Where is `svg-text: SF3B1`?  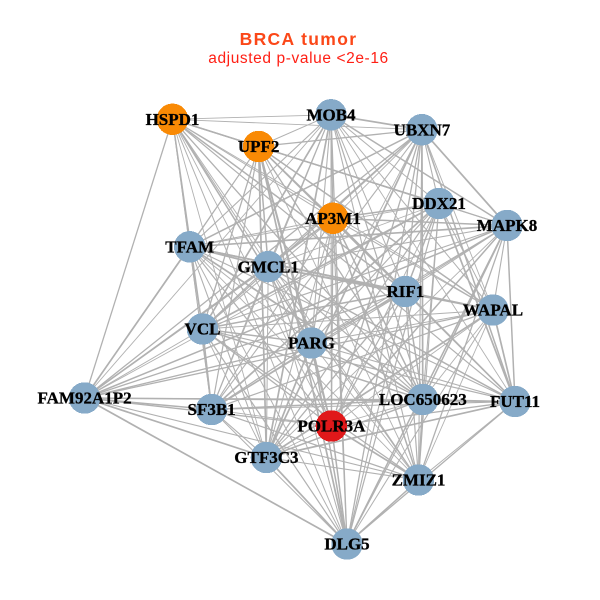 svg-text: SF3B1 is located at coordinates (212, 409).